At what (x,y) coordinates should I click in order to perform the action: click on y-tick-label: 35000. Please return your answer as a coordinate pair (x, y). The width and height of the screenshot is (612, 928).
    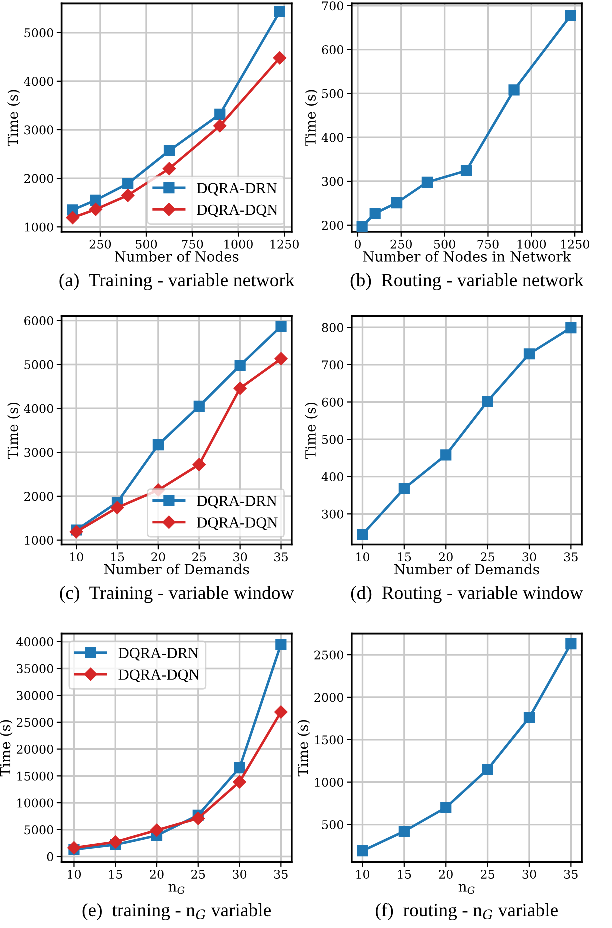
    Looking at the image, I should click on (35, 669).